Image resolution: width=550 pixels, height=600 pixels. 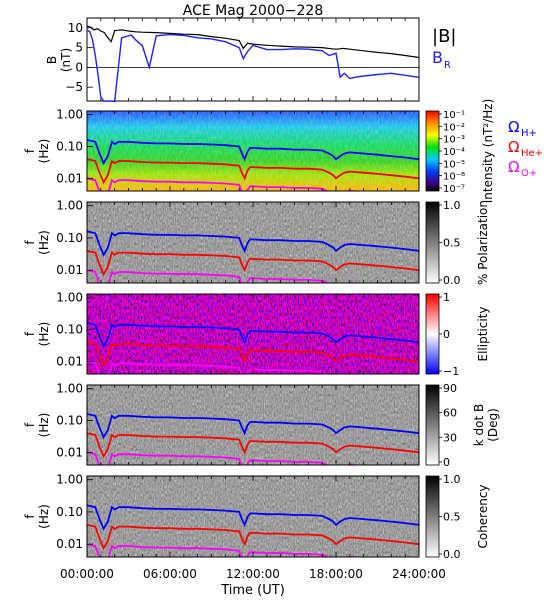 I want to click on k-dot-b-panel: 1.00 0.10 0.01 f(Hz) 90 60 30 0 k dot B(Deg), so click(x=261, y=425).